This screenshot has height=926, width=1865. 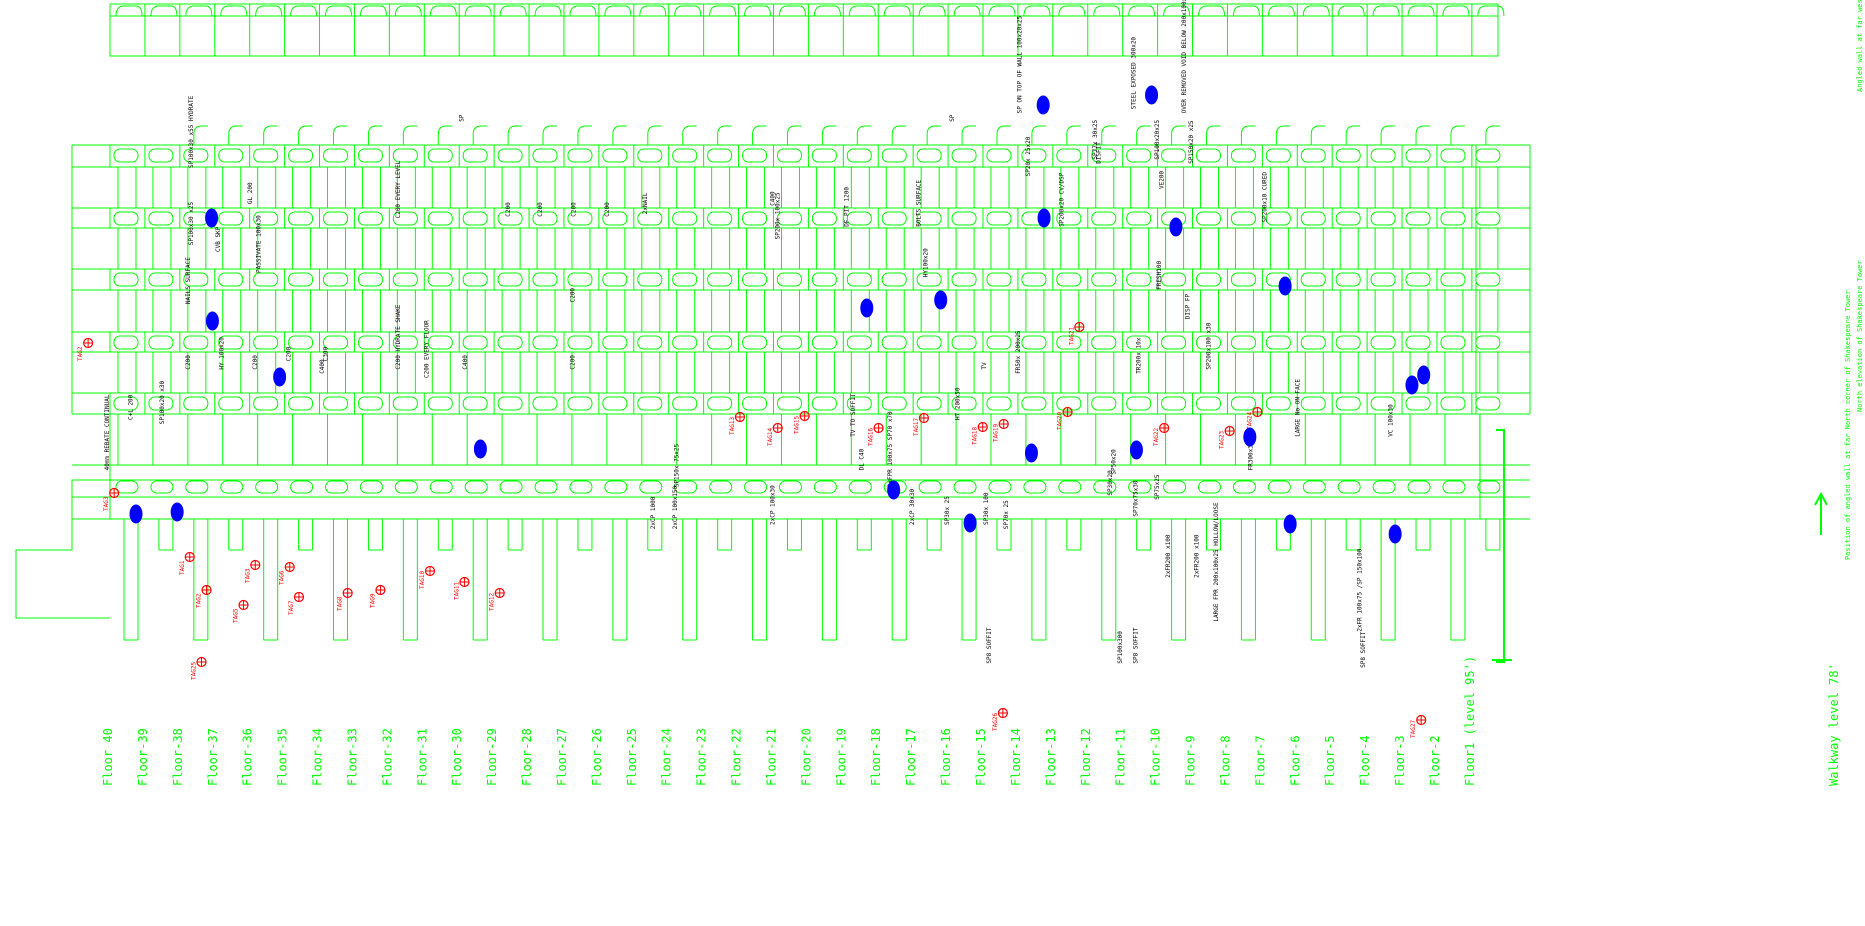 I want to click on floor-label: Floor-5, so click(x=1330, y=760).